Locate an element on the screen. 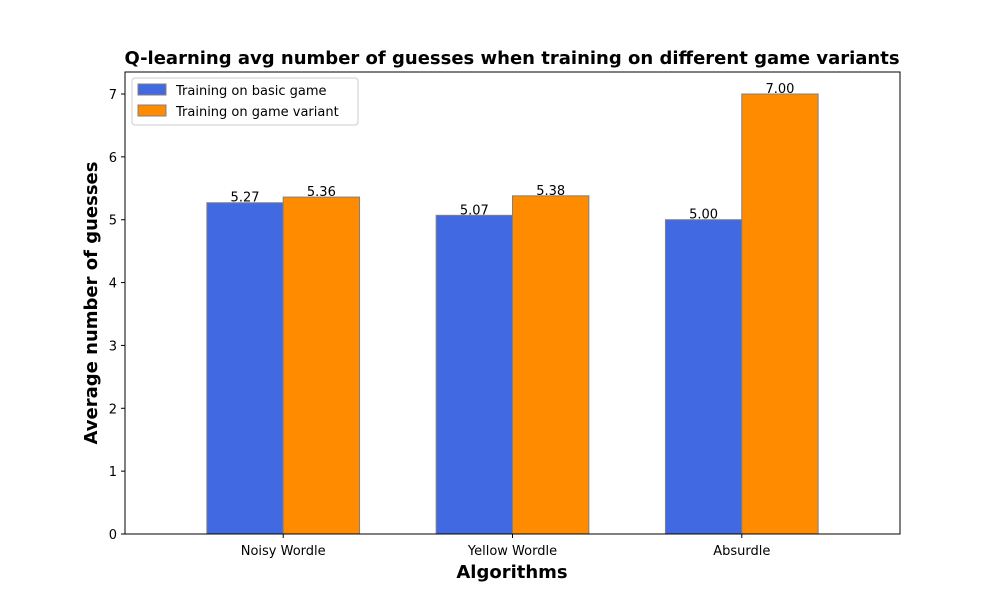 The width and height of the screenshot is (1000, 600). x-axis-label: Algorithms is located at coordinates (511, 572).